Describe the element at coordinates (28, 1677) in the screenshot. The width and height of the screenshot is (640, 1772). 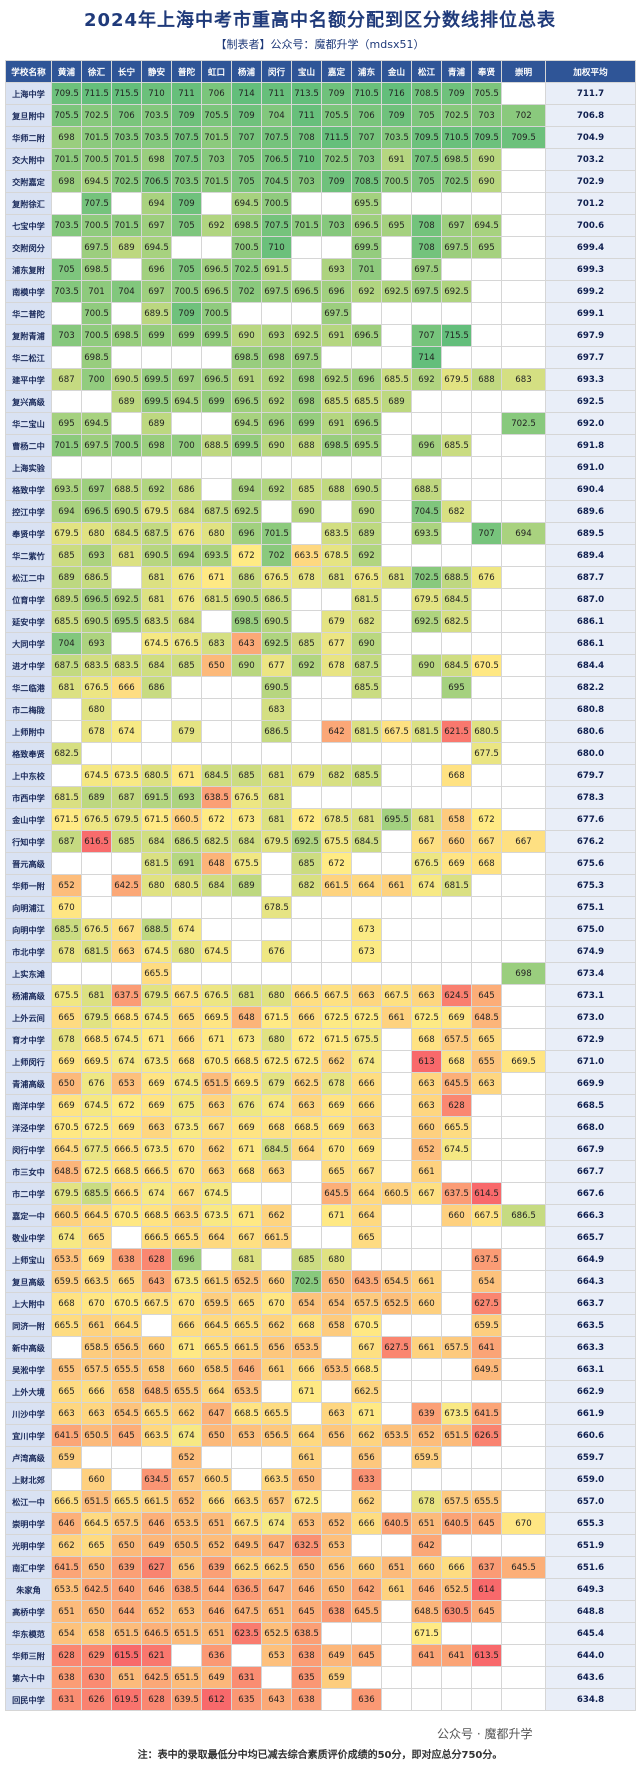
I see `school-name: 第六十中` at that location.